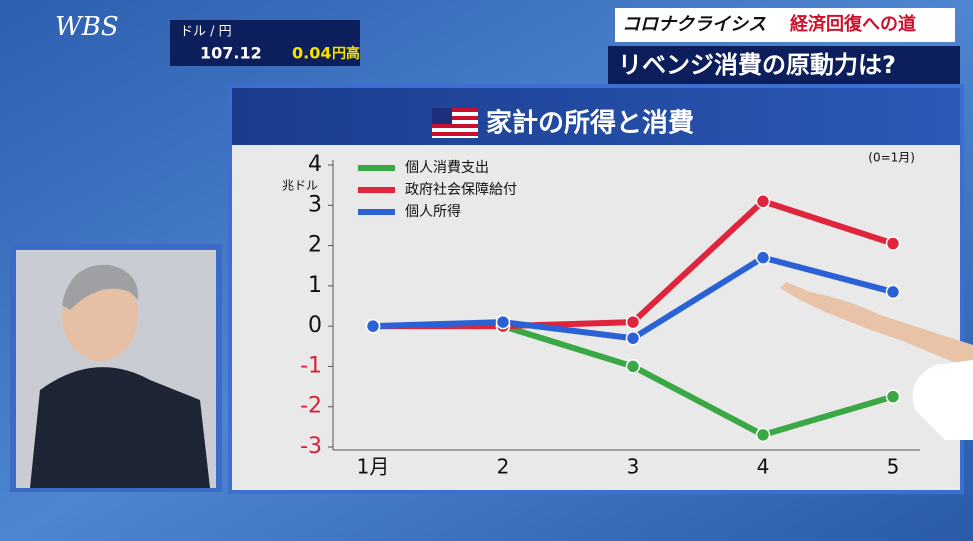  I want to click on y-tick-label: 1, so click(315, 285).